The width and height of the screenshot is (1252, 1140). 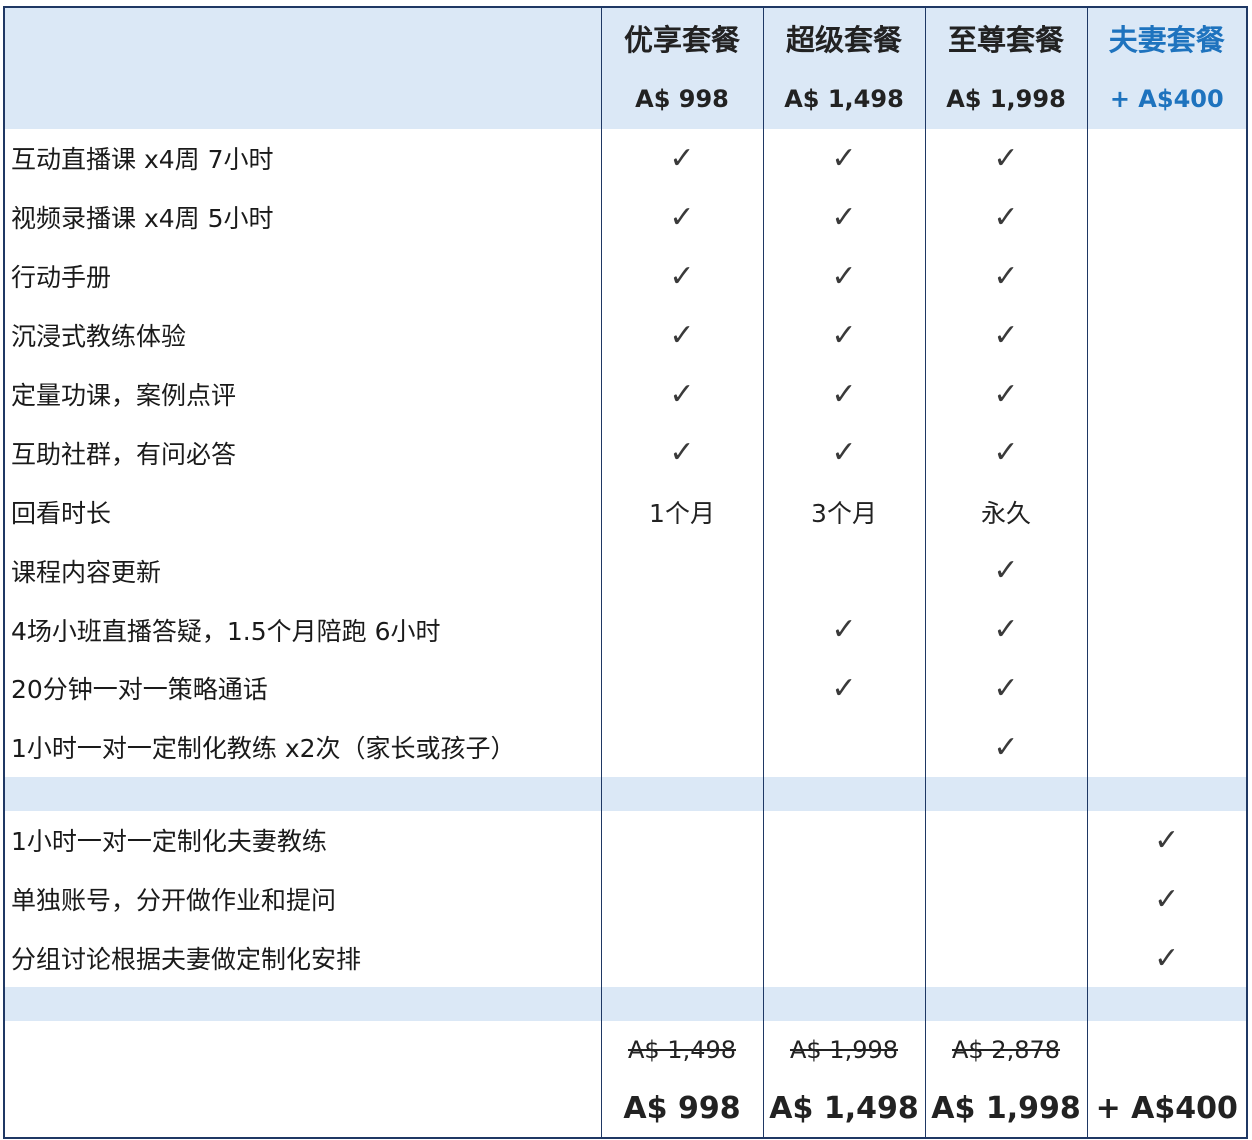 What do you see at coordinates (226, 631) in the screenshot?
I see `feature-label: 4场小班直播答疑，1.5个月陪跑 6小时` at bounding box center [226, 631].